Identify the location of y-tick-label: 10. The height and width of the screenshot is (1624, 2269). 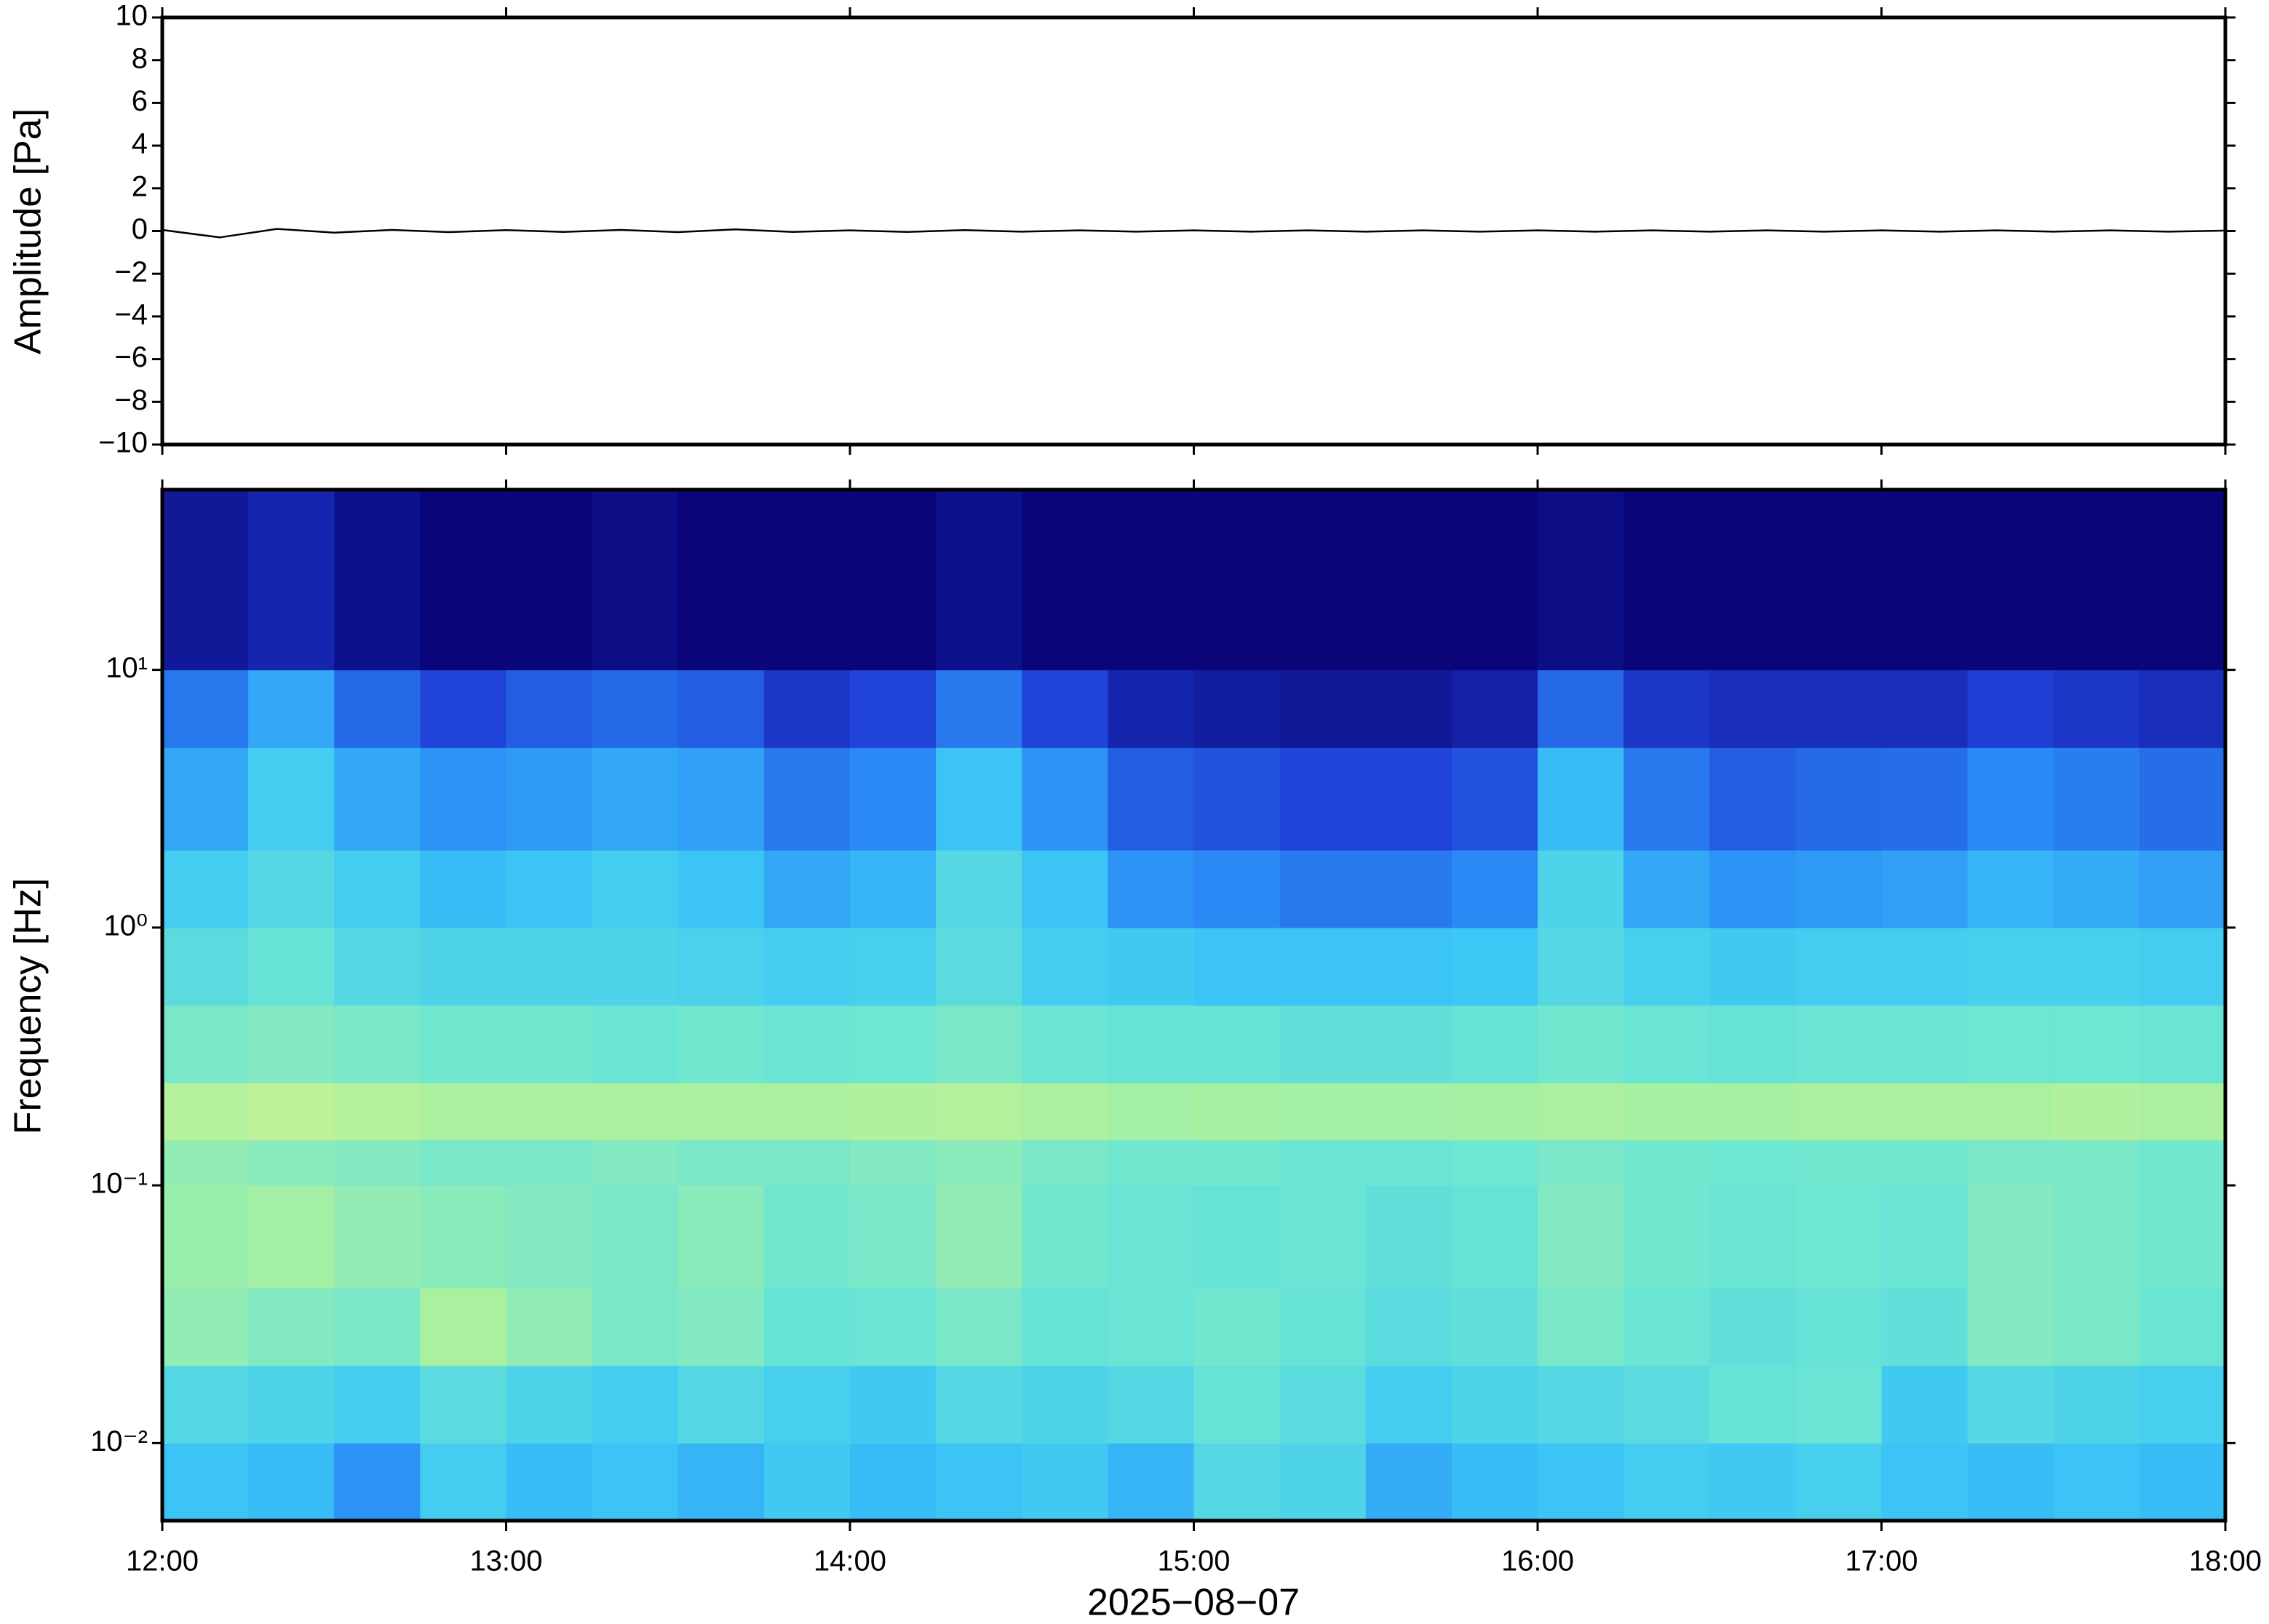
(132, 16).